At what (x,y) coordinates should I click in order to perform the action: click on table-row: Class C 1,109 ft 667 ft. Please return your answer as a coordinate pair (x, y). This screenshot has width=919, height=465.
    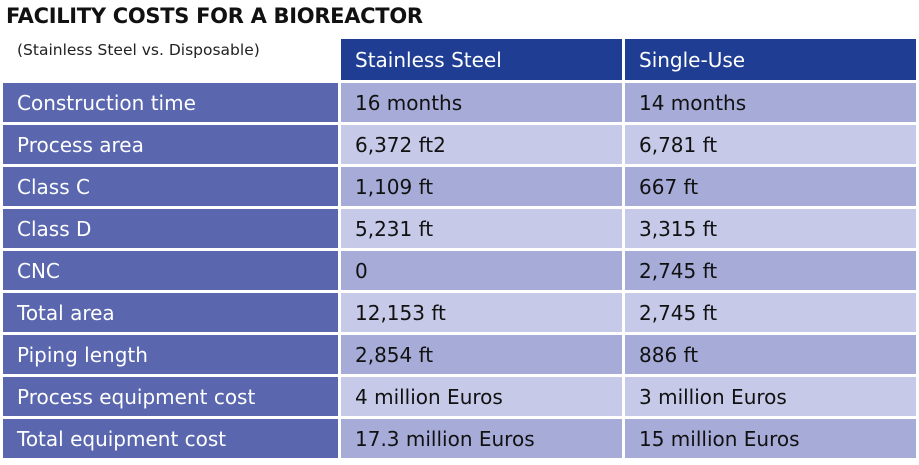
    Looking at the image, I should click on (459, 186).